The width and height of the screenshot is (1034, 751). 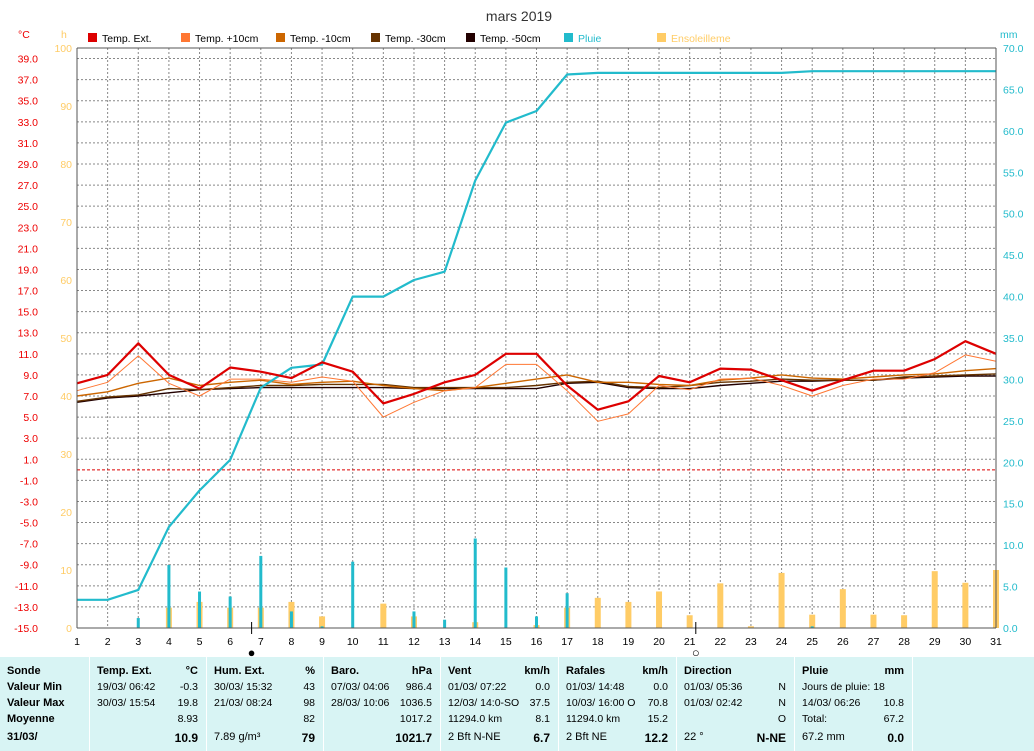 What do you see at coordinates (1013, 422) in the screenshot?
I see `rain-tick-label: 25.0` at bounding box center [1013, 422].